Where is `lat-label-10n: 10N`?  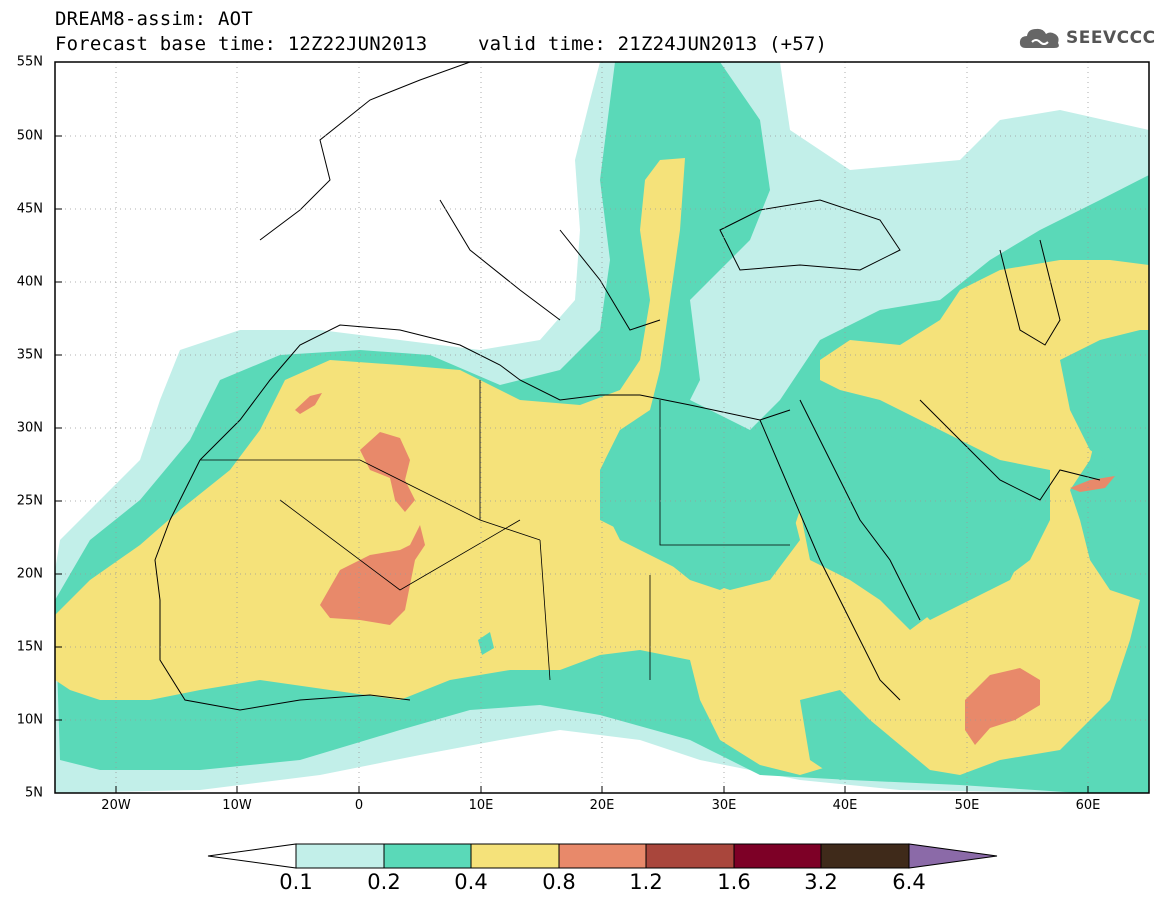 lat-label-10n: 10N is located at coordinates (29, 720).